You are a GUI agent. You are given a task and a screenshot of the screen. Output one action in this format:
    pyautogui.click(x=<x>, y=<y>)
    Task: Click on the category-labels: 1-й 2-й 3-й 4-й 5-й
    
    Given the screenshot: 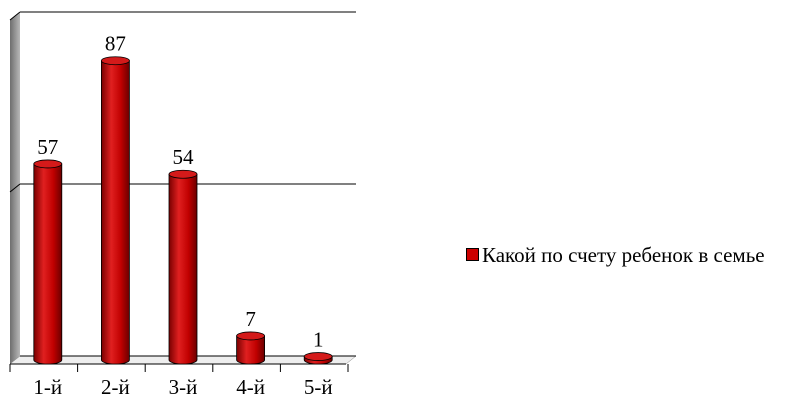 What is the action you would take?
    pyautogui.click(x=182, y=387)
    